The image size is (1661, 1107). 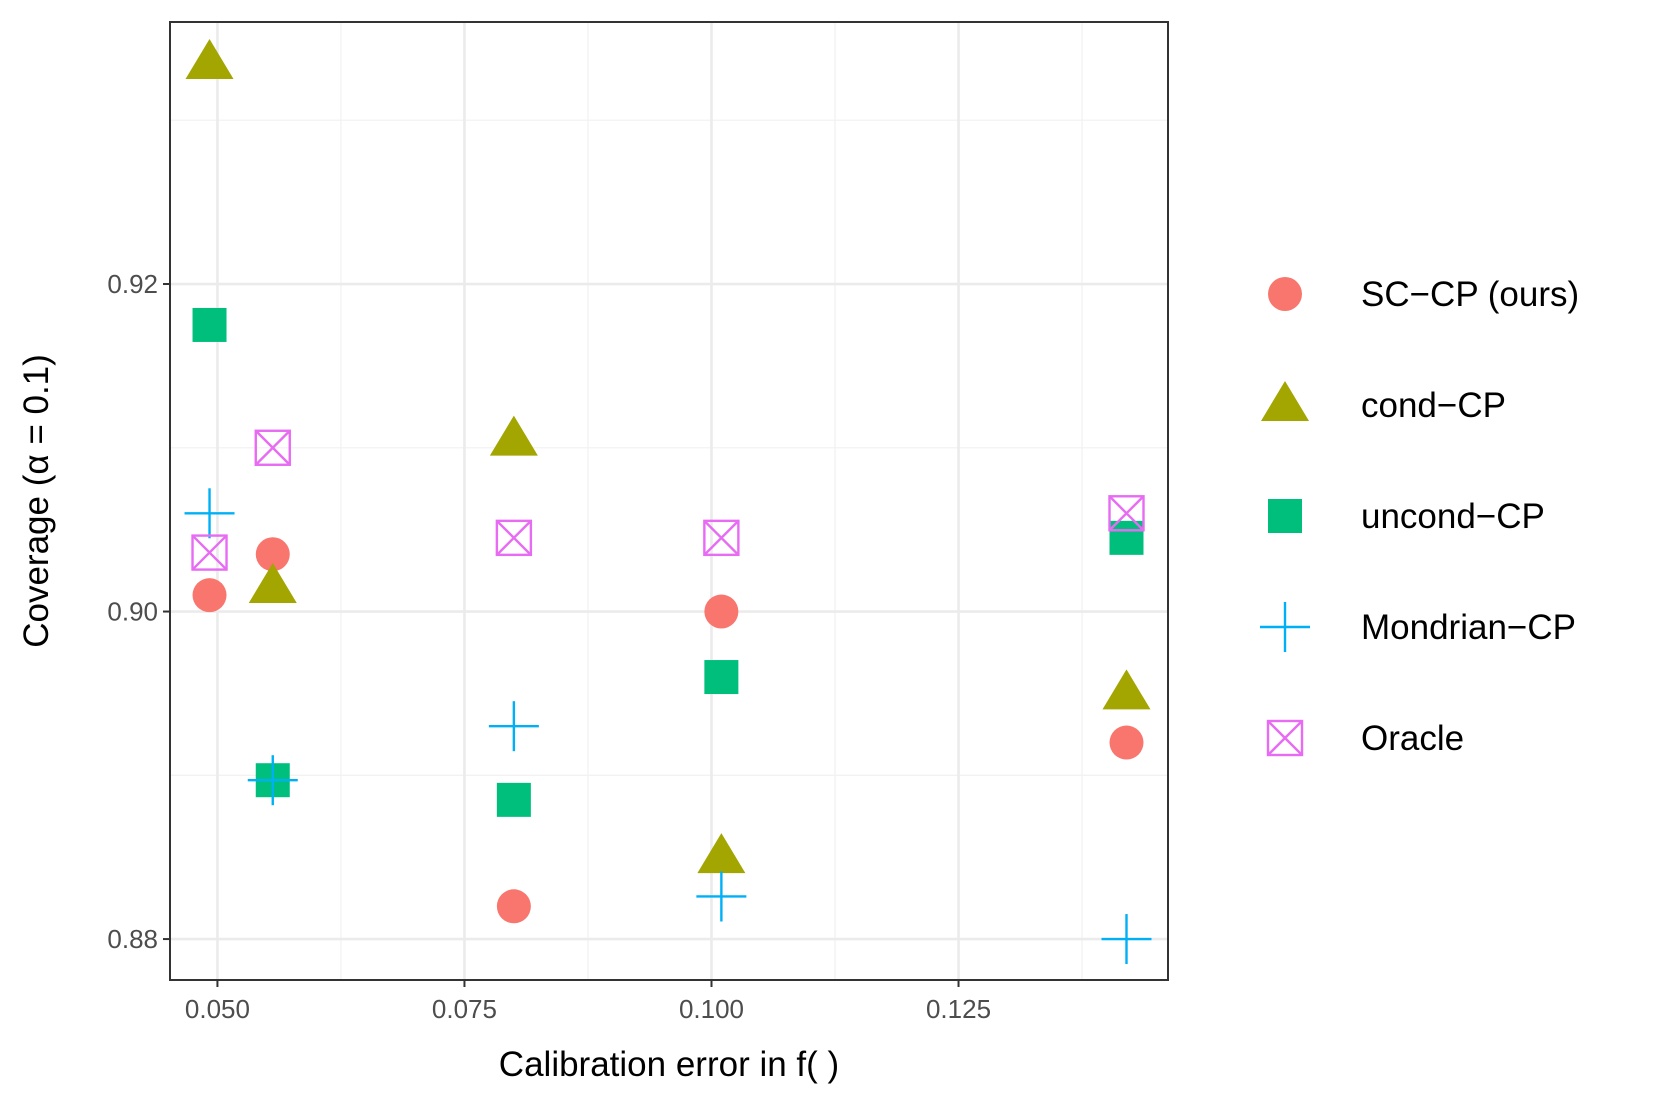 I want to click on x-tick-label: 0.050, so click(x=217, y=1009).